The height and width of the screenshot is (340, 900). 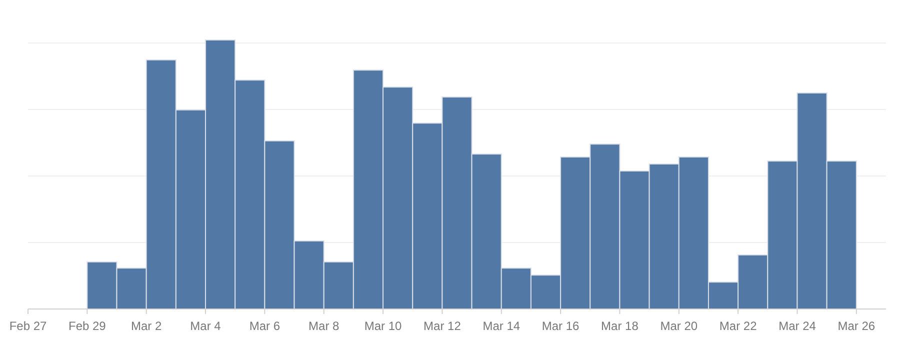 What do you see at coordinates (857, 326) in the screenshot?
I see `x-tick-label: Mar 26` at bounding box center [857, 326].